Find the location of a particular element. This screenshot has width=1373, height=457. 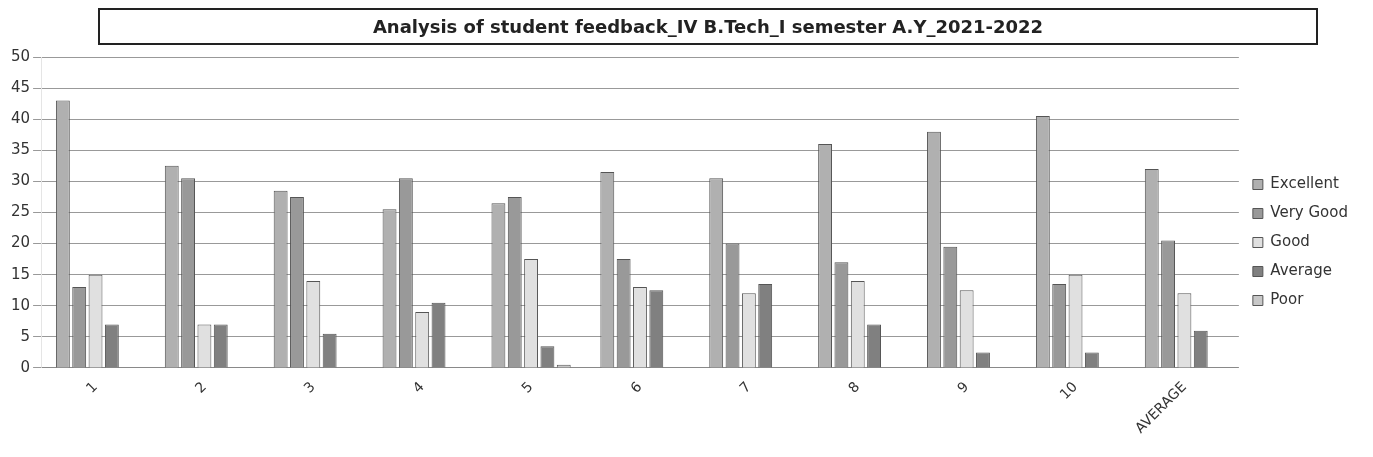

x-tick-label: 7 is located at coordinates (744, 387).